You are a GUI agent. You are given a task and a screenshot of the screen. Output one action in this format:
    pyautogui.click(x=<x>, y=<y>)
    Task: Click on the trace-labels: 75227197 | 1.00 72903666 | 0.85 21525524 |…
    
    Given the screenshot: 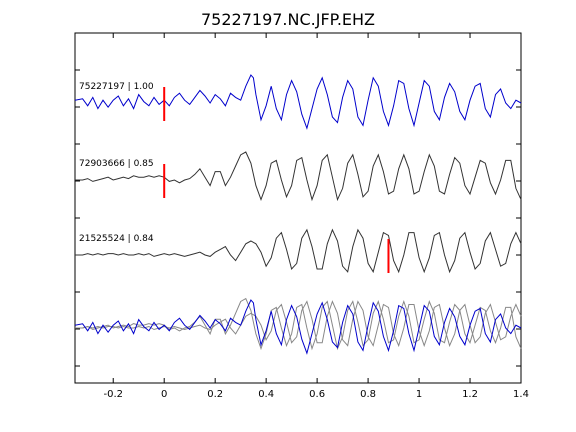 What is the action you would take?
    pyautogui.click(x=116, y=163)
    